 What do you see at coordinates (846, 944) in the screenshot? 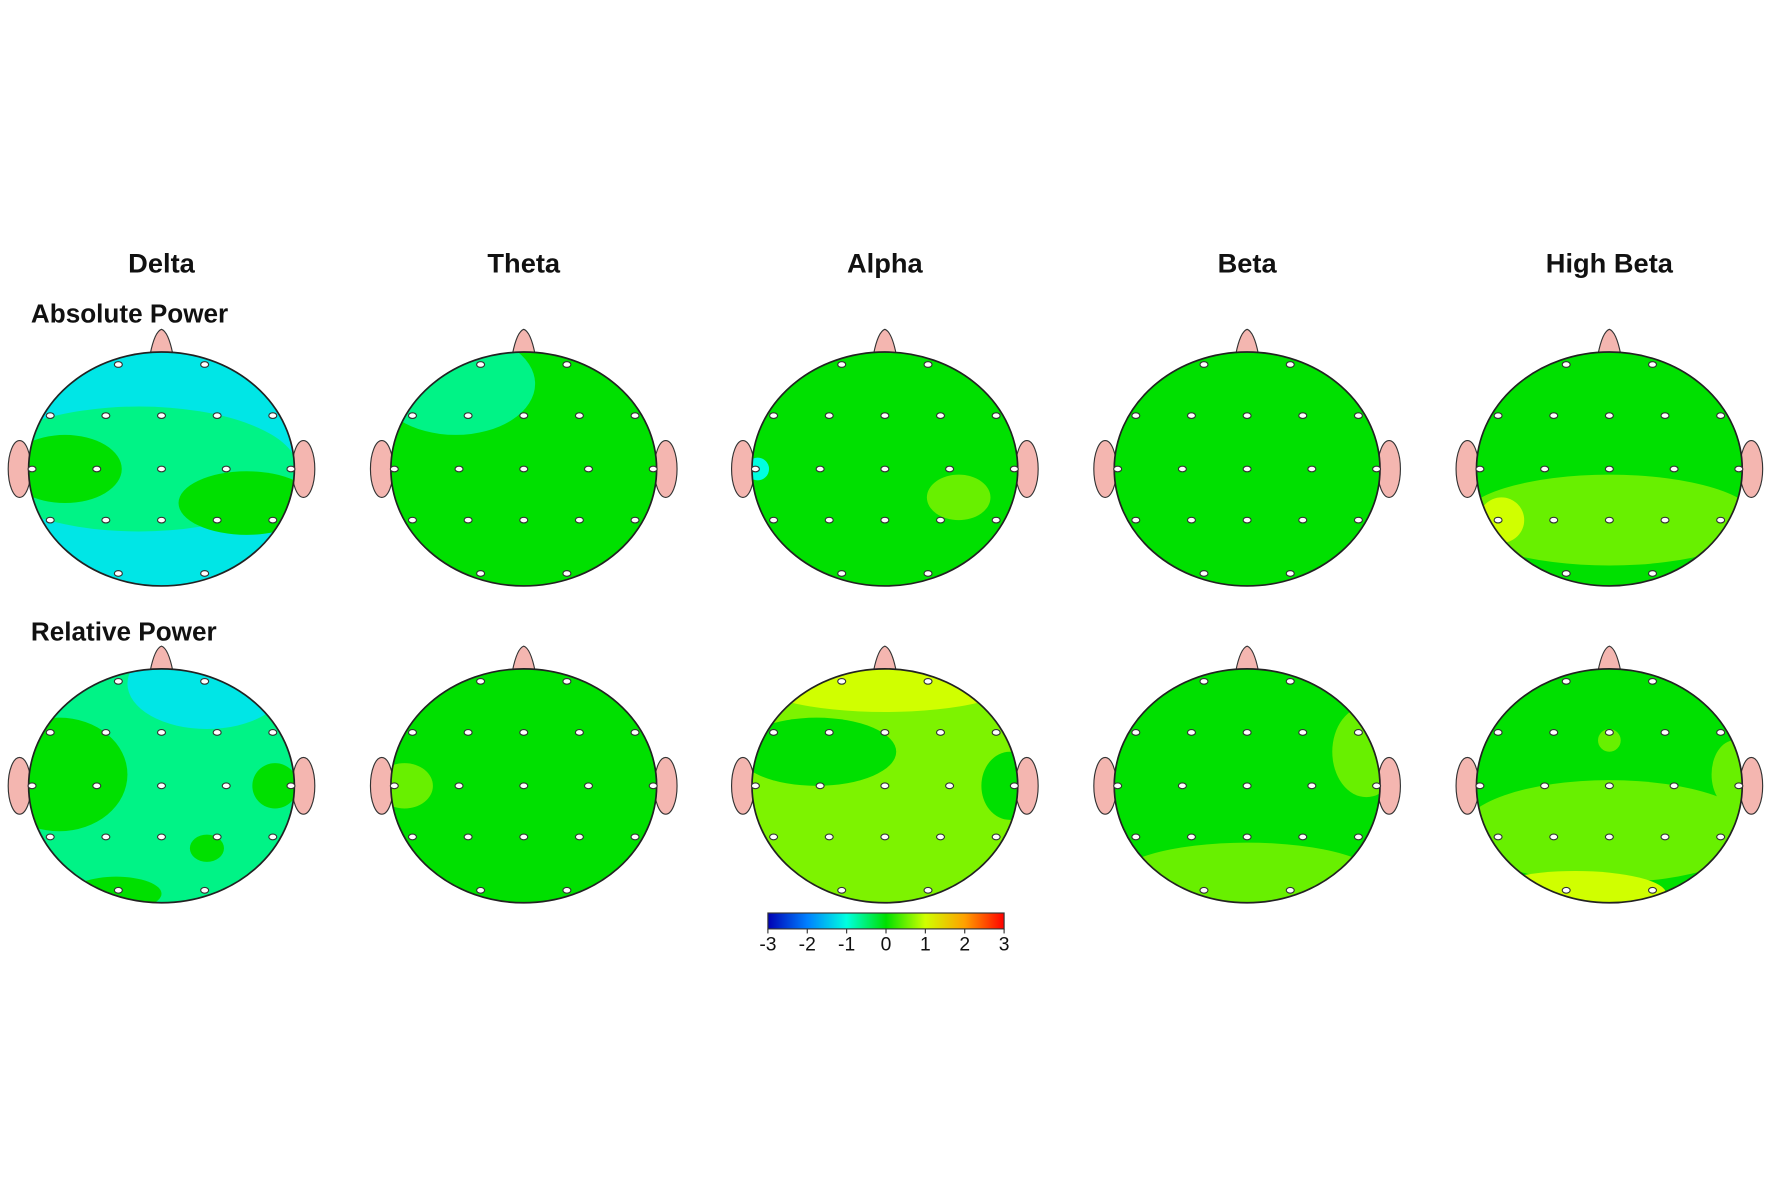
I see `colorbar-tick-label: -1` at bounding box center [846, 944].